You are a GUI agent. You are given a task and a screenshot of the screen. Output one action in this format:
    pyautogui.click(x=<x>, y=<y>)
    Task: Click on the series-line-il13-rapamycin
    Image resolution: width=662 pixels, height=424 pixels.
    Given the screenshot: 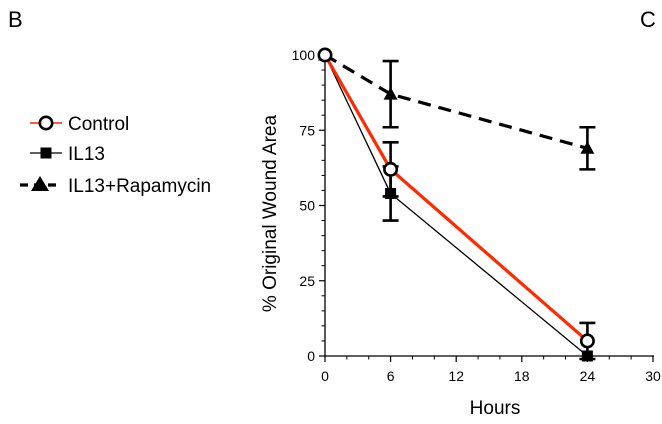 What is the action you would take?
    pyautogui.click(x=456, y=101)
    